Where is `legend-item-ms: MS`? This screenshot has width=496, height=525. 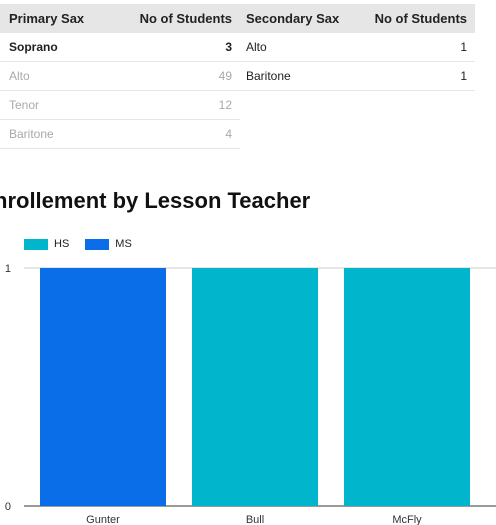 legend-item-ms: MS is located at coordinates (108, 244).